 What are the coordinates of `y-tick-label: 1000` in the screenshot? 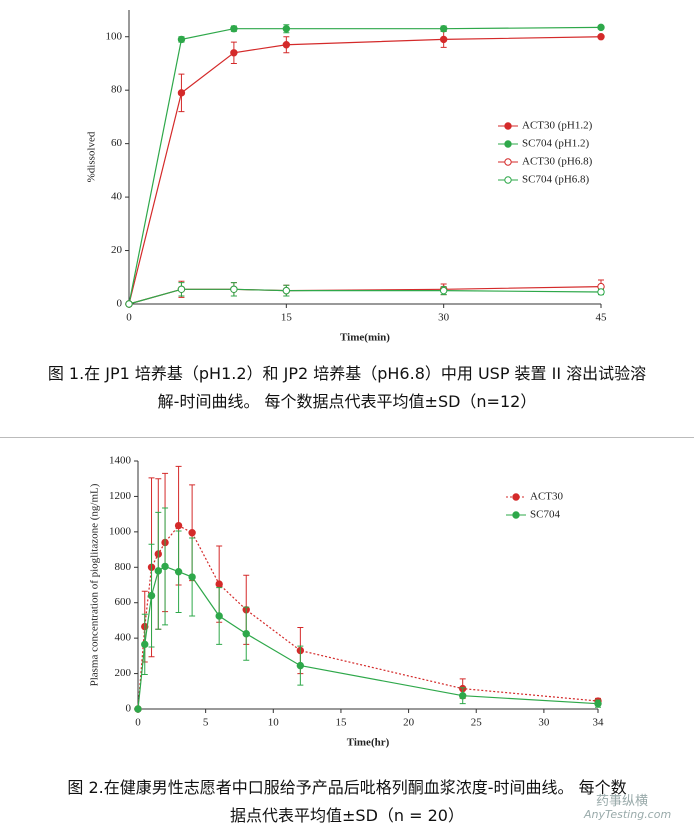 It's located at (120, 531).